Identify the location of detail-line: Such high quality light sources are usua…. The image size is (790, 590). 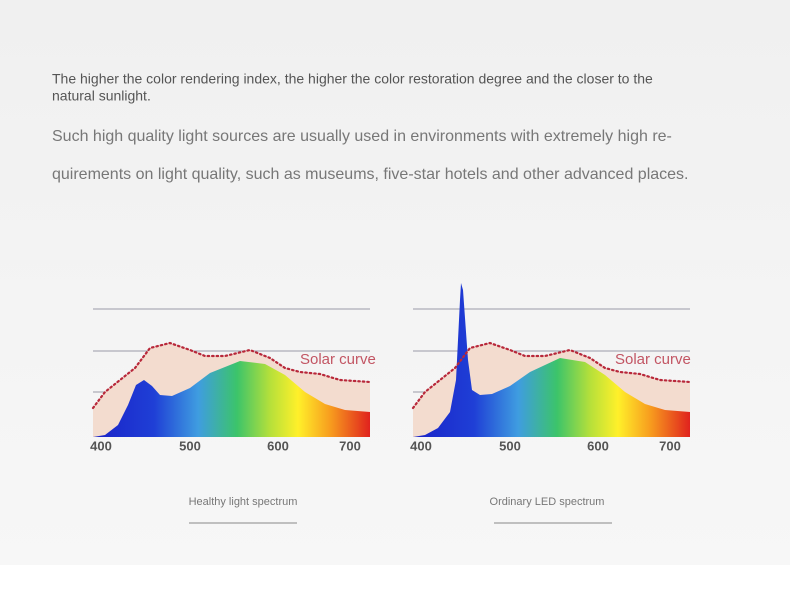
(362, 136).